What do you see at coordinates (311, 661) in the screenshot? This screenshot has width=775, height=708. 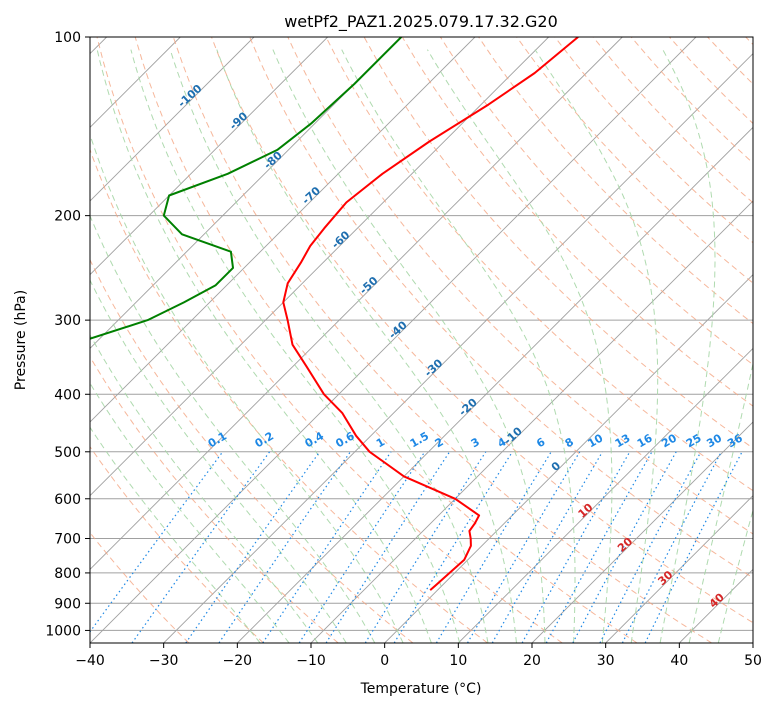 I see `x-tick-label: −10` at bounding box center [311, 661].